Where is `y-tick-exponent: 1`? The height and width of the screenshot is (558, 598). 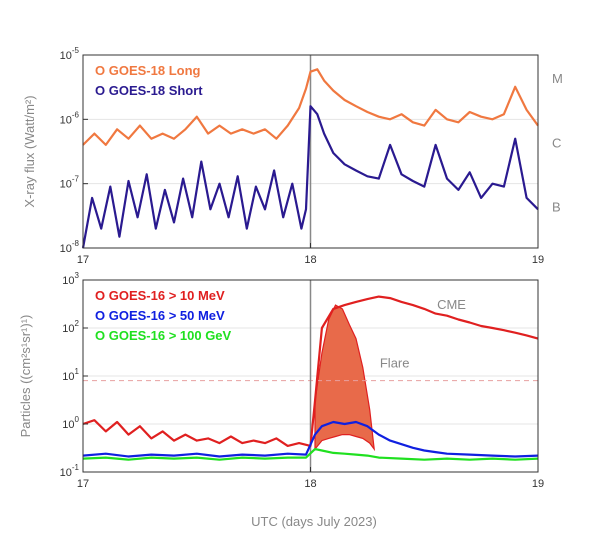
y-tick-exponent: 1 is located at coordinates (77, 371).